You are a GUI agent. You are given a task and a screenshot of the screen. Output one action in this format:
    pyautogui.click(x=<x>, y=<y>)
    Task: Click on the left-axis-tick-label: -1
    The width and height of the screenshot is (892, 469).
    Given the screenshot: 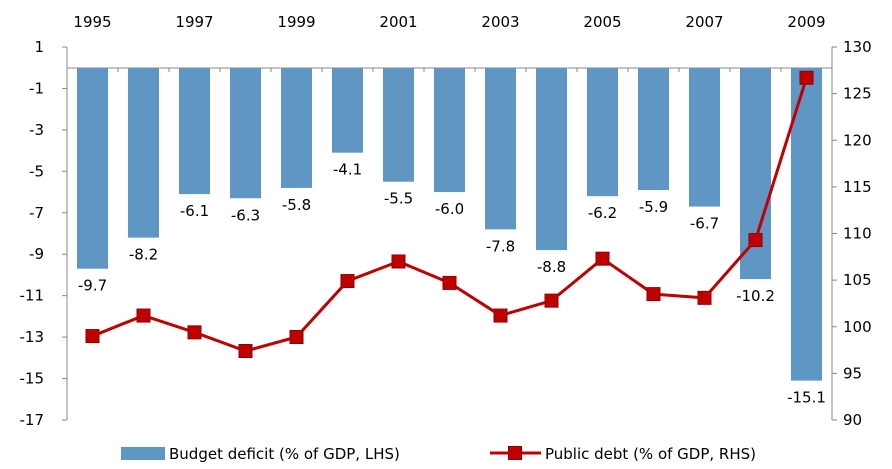 What is the action you would take?
    pyautogui.click(x=36, y=88)
    